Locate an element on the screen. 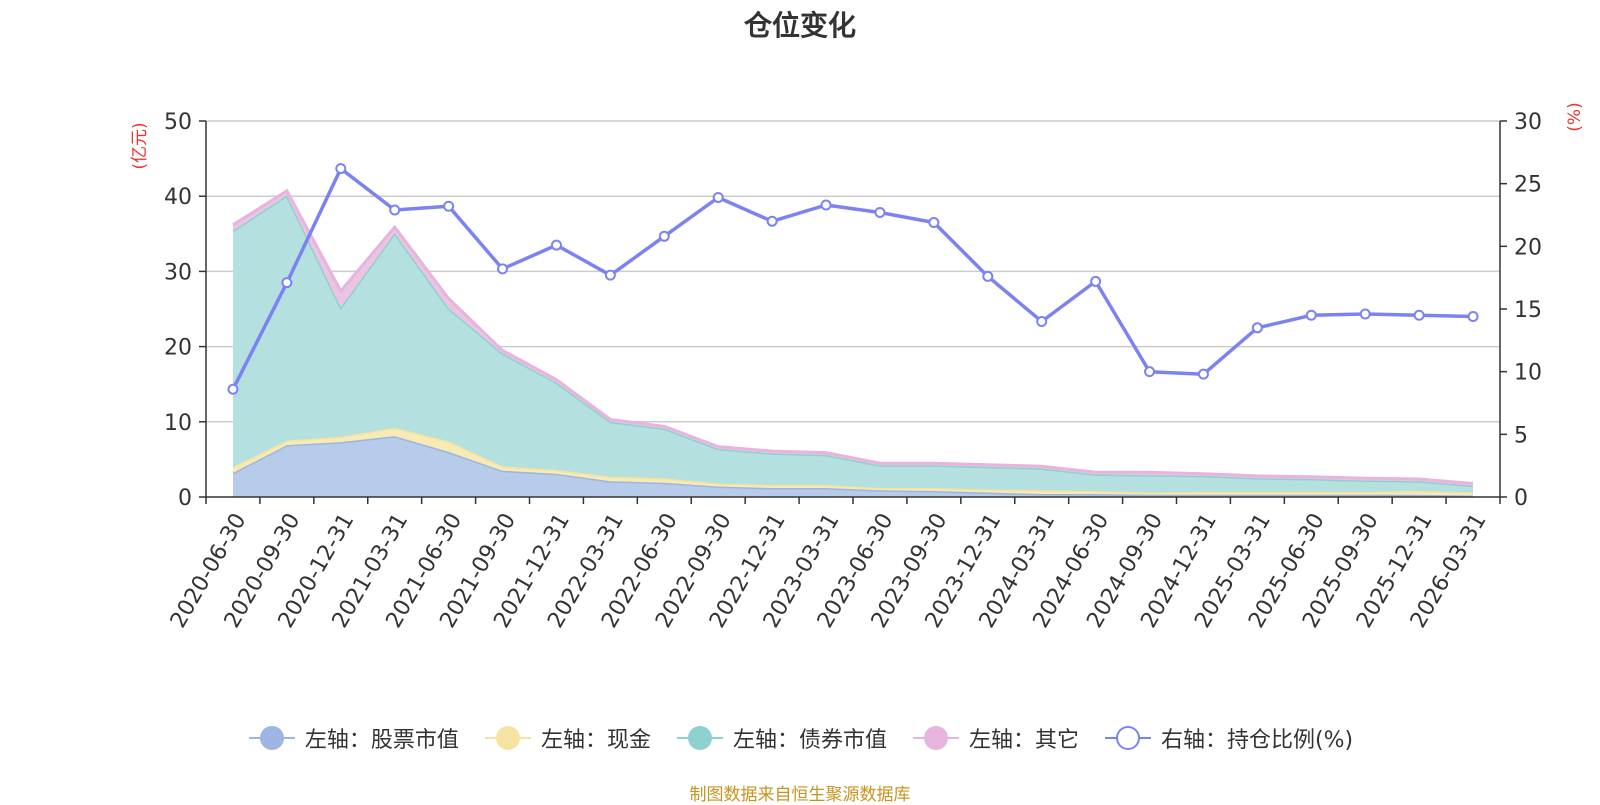  right-axis-tick-label: 25 is located at coordinates (1528, 185).